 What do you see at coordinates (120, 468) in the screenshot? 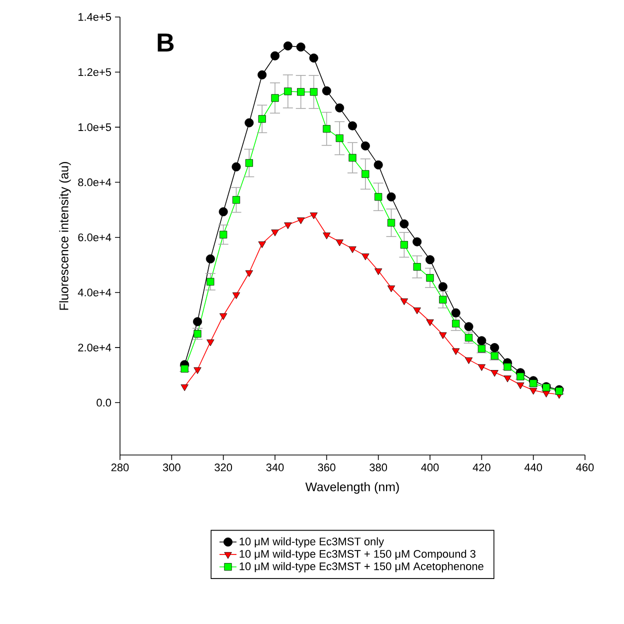
I see `x-tick-label: 280` at bounding box center [120, 468].